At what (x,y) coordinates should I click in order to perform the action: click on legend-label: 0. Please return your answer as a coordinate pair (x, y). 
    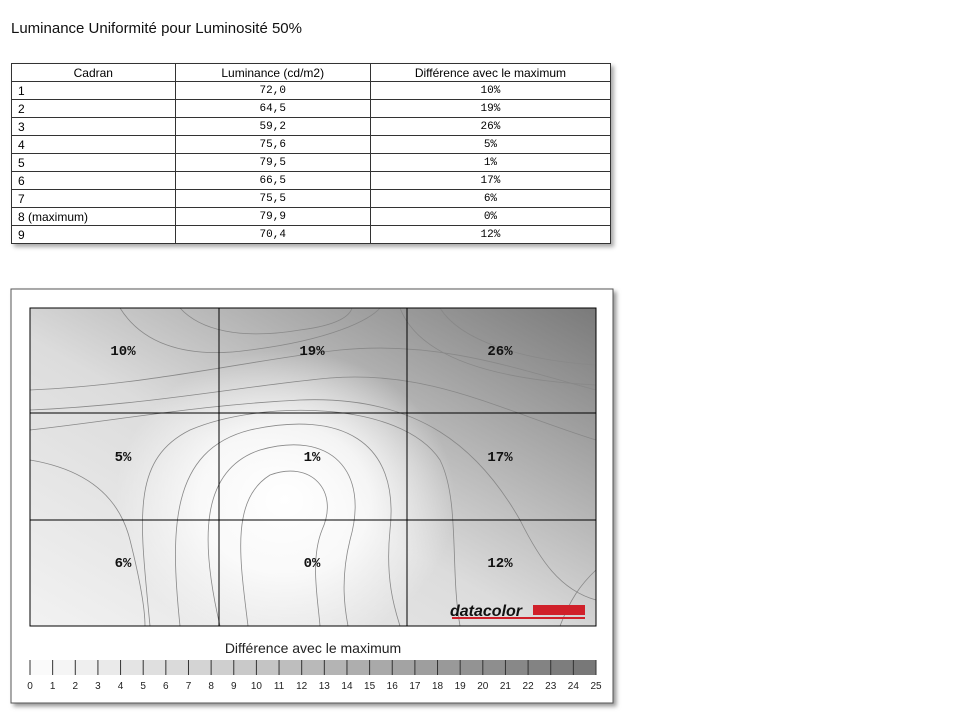
    Looking at the image, I should click on (30, 686).